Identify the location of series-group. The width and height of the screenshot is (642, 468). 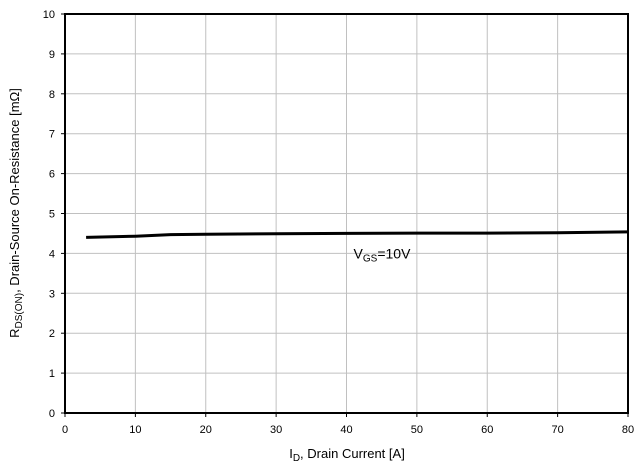
(357, 234).